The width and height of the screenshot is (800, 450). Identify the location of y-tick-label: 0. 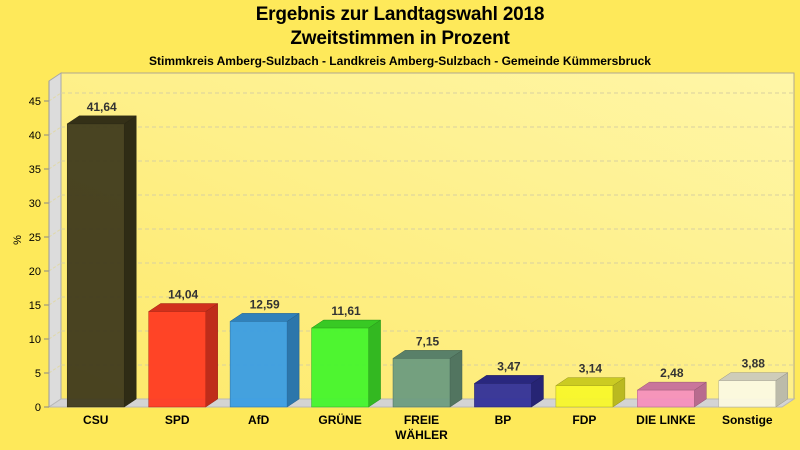
(38, 408).